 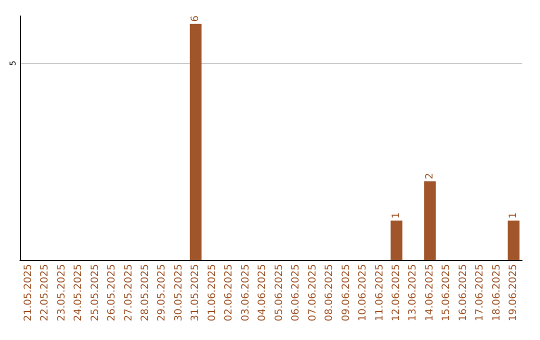 What do you see at coordinates (196, 18) in the screenshot?
I see `data-label: 6` at bounding box center [196, 18].